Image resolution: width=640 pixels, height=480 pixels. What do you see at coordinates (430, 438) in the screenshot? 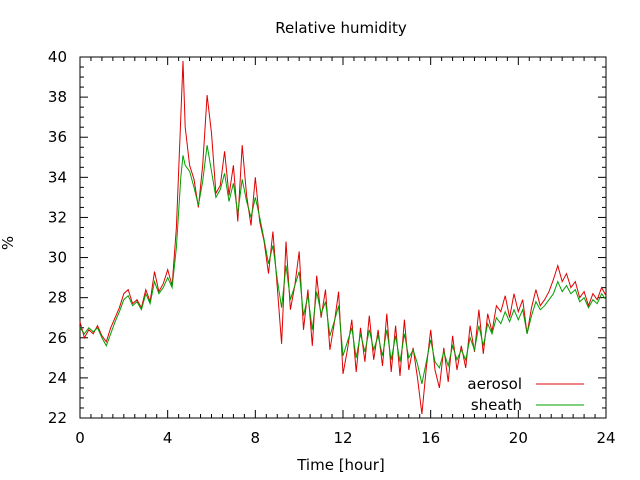
I see `x-tick-label: 16` at bounding box center [430, 438].